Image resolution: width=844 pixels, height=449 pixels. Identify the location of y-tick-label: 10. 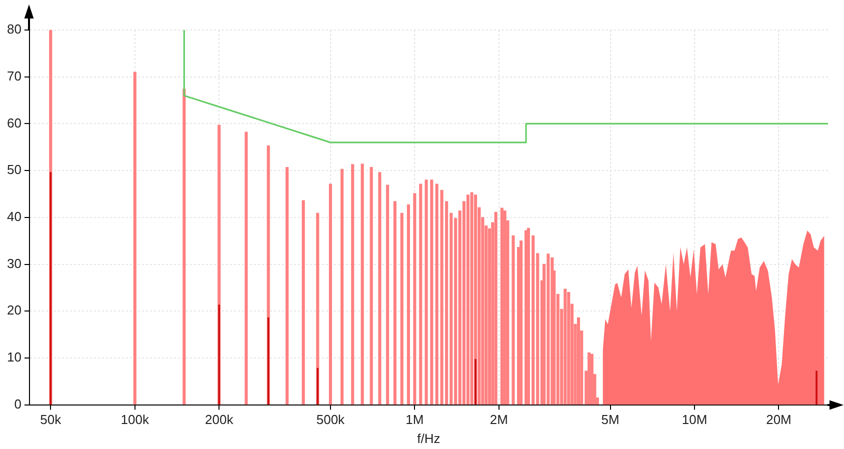
(14, 357).